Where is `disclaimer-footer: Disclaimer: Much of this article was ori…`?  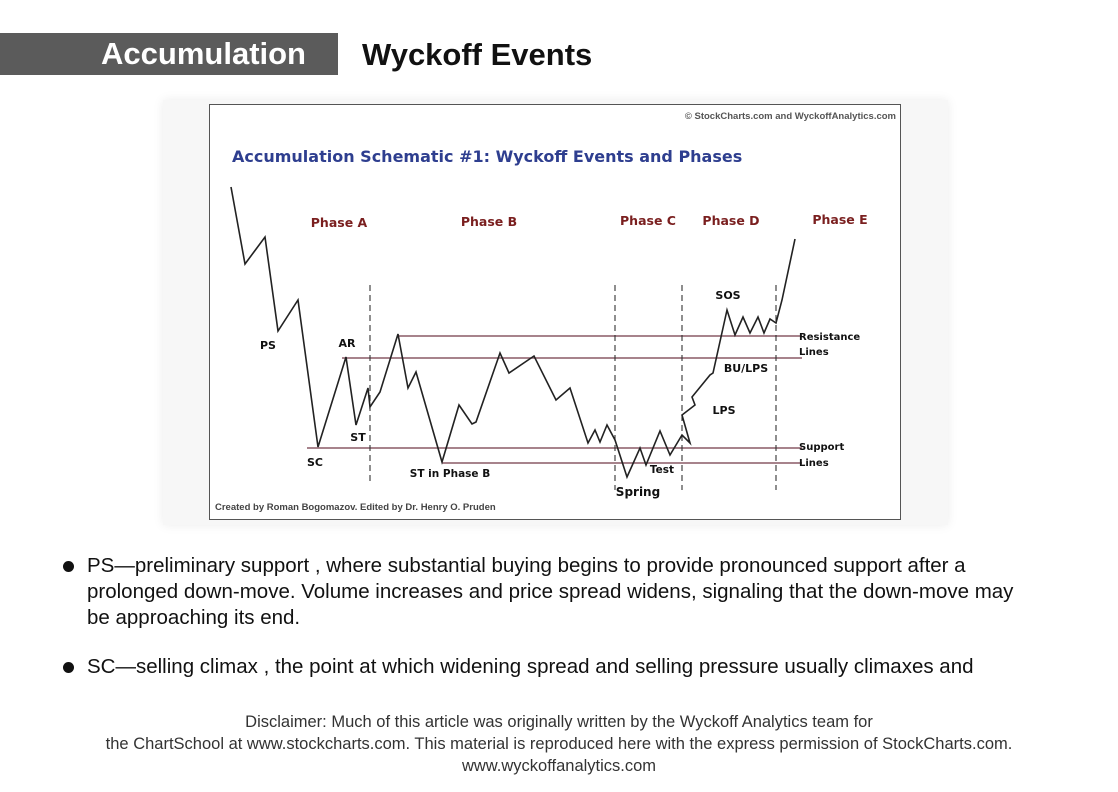 disclaimer-footer: Disclaimer: Much of this article was ori… is located at coordinates (559, 744).